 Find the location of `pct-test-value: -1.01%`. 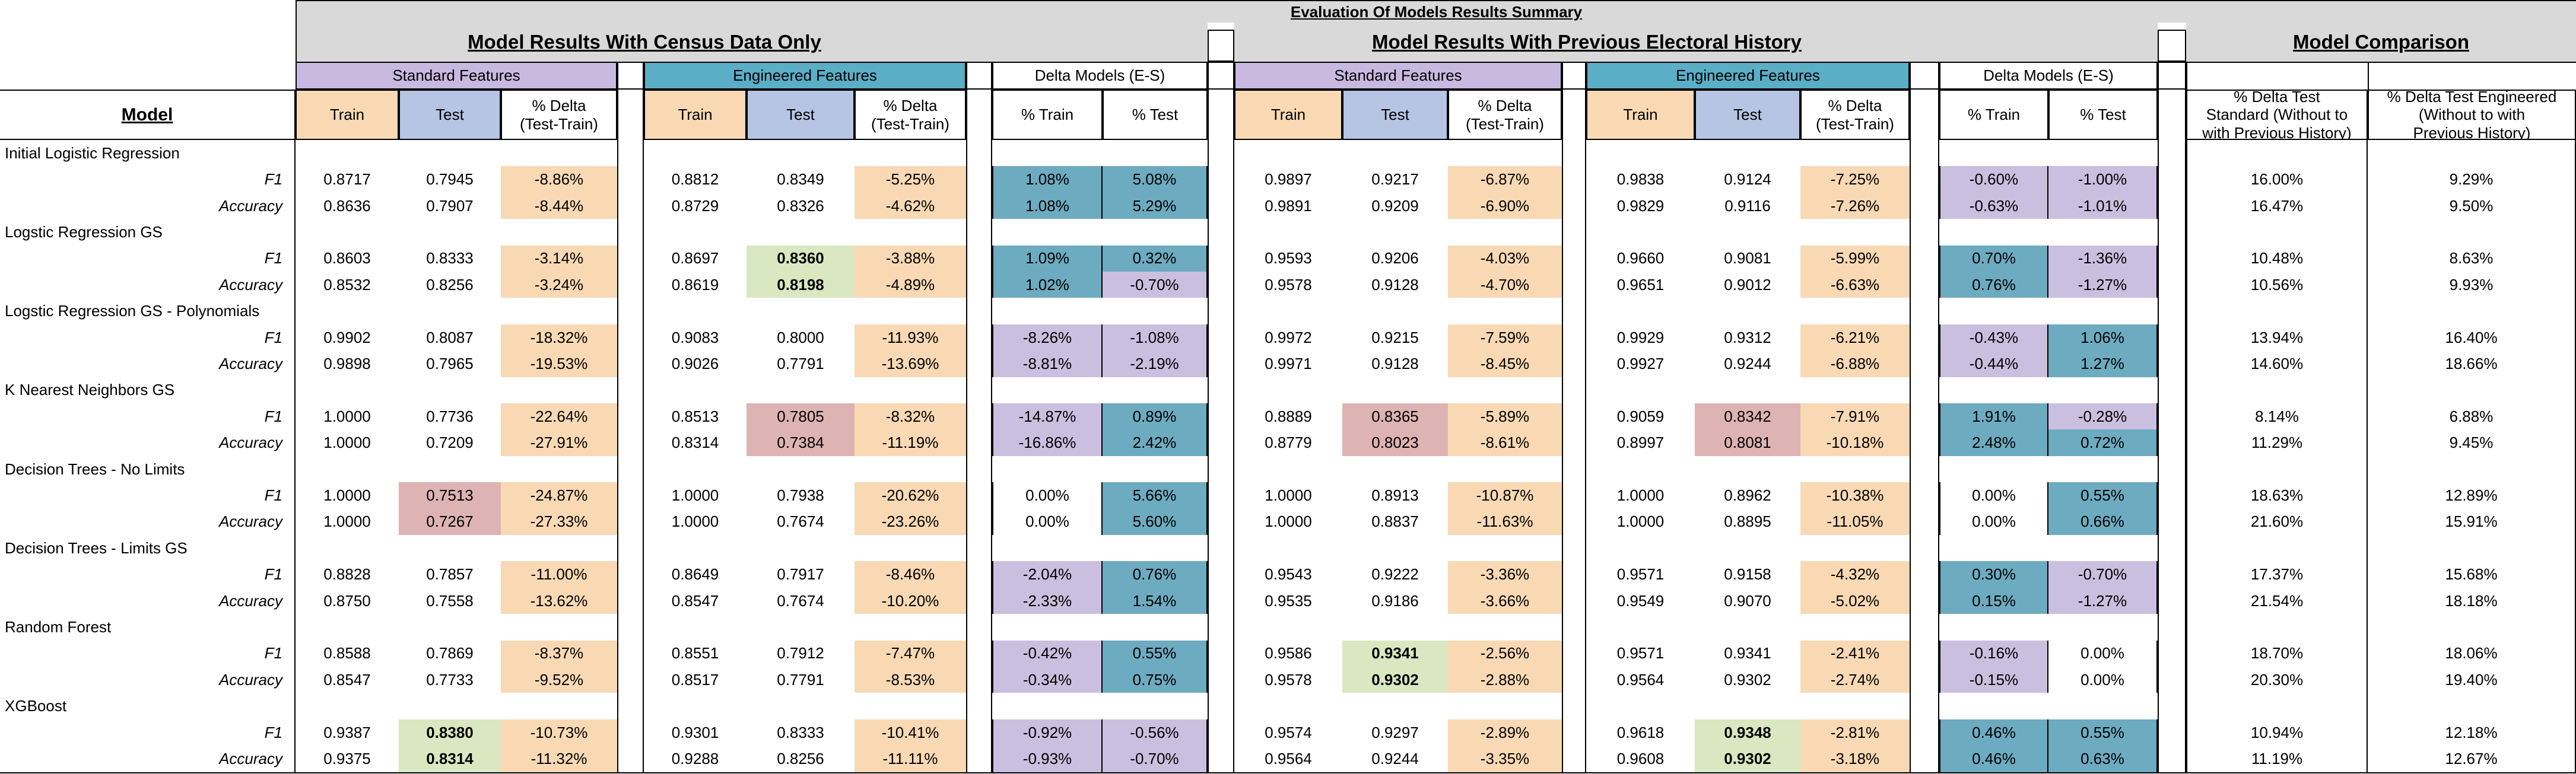

pct-test-value: -1.01% is located at coordinates (2103, 205).